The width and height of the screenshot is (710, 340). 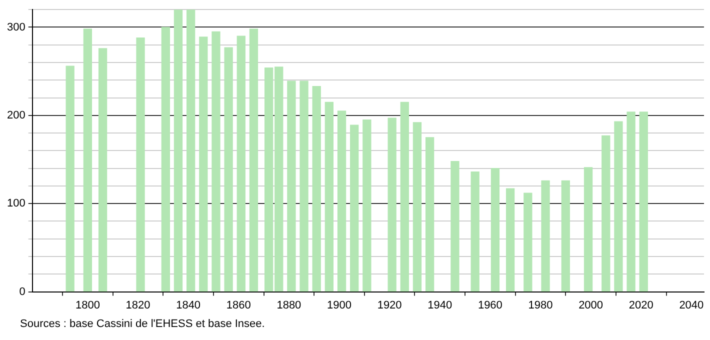 I want to click on y-tick-label: 100, so click(x=16, y=204).